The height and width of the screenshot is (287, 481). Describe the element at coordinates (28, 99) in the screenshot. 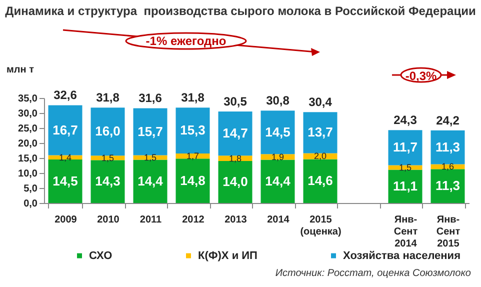

I see `y-tick-label: 35,0` at that location.